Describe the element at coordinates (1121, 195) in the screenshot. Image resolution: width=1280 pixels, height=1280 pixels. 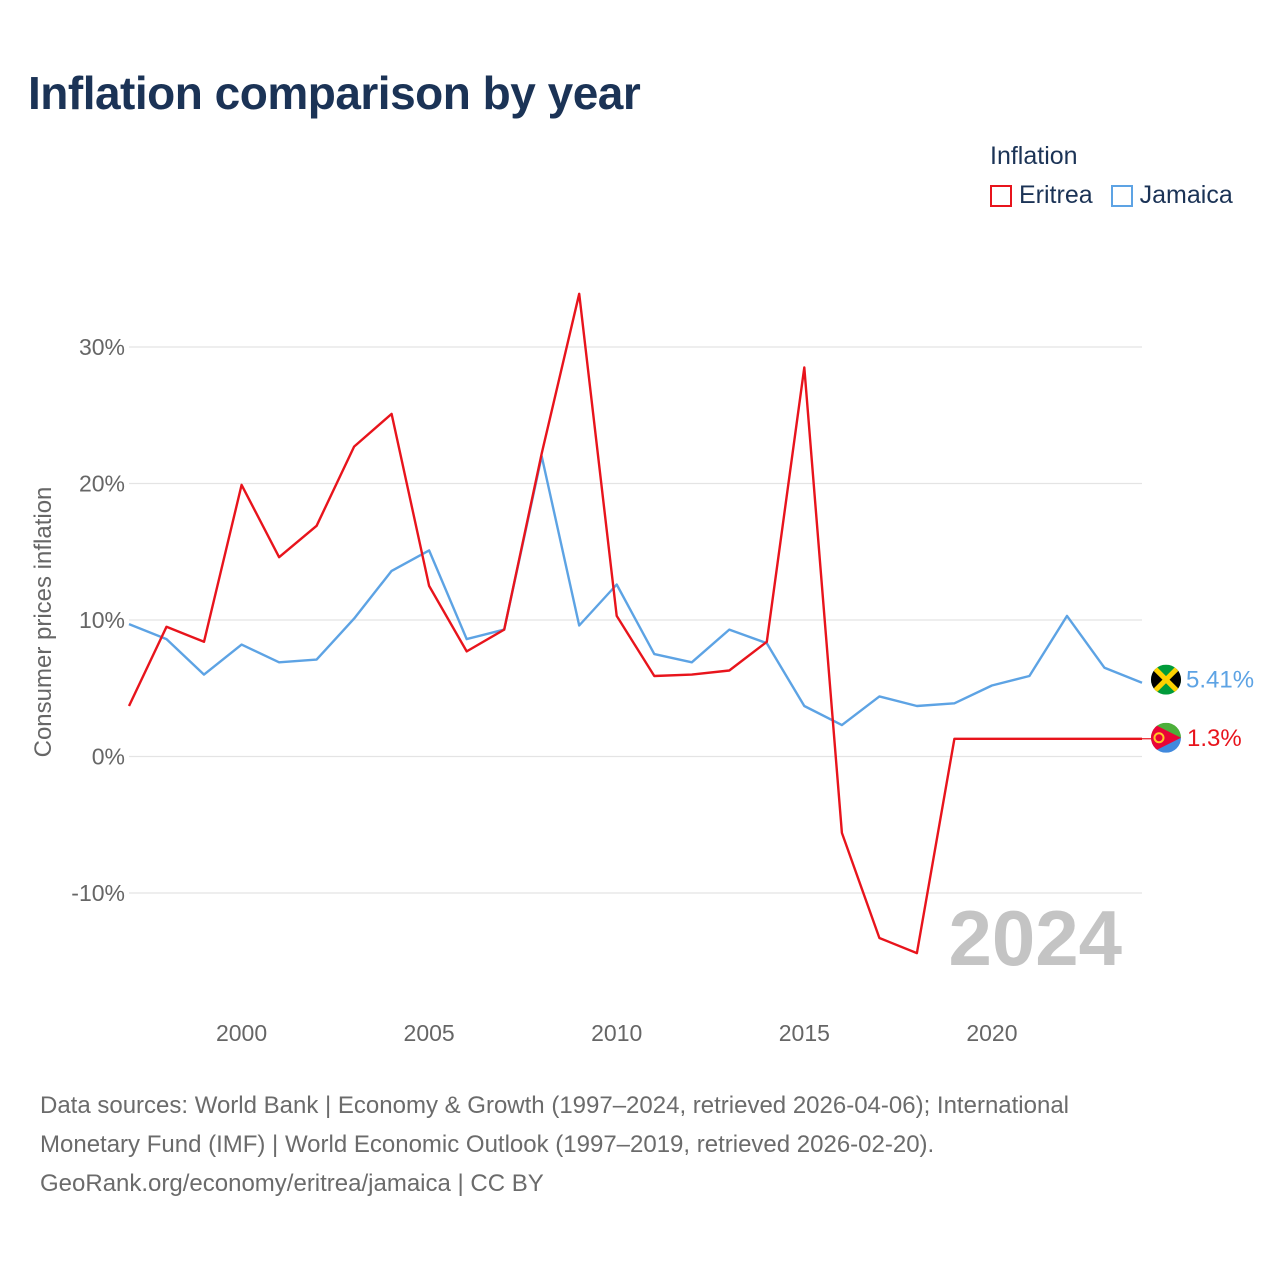
I see `legend-swatch-jamaica` at that location.